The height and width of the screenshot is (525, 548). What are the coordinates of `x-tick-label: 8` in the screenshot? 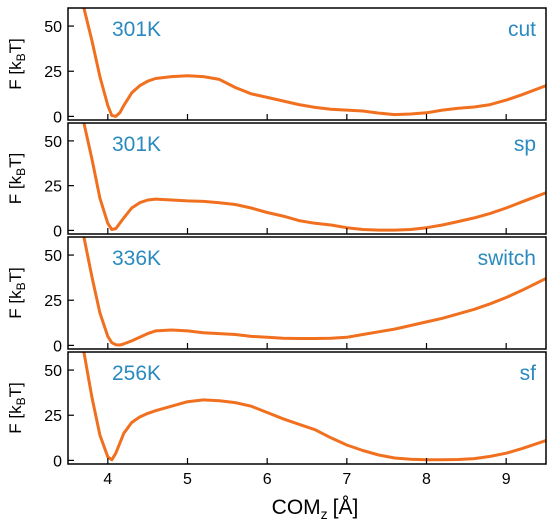 It's located at (426, 479).